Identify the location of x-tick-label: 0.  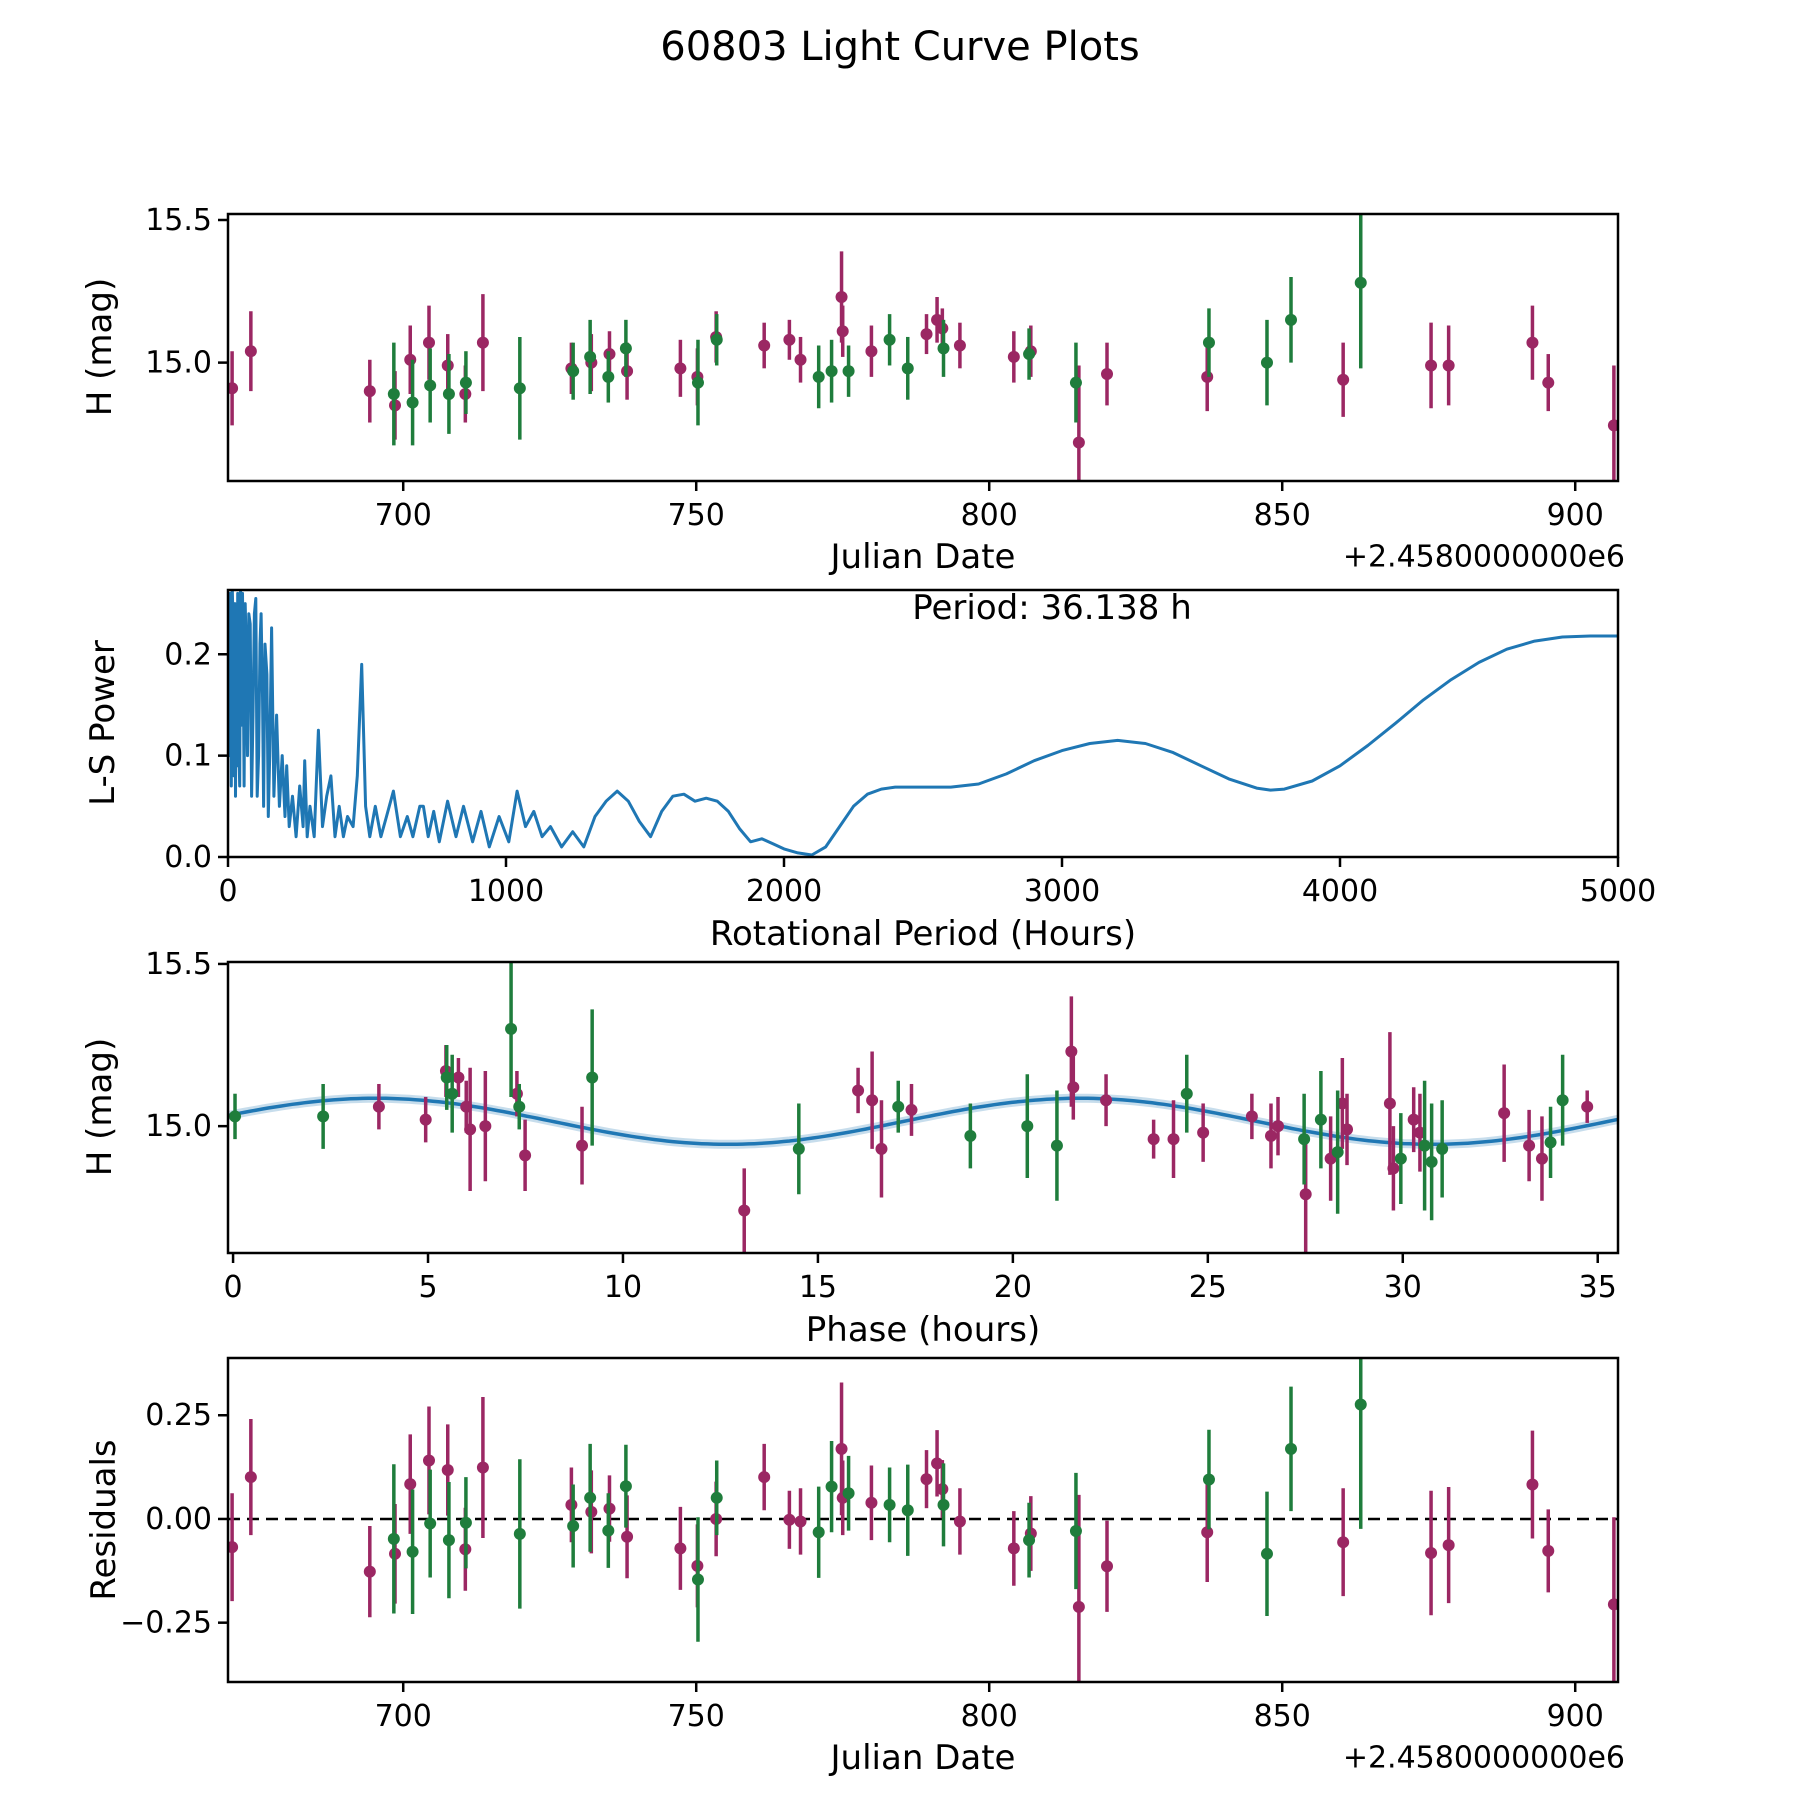
(233, 1287).